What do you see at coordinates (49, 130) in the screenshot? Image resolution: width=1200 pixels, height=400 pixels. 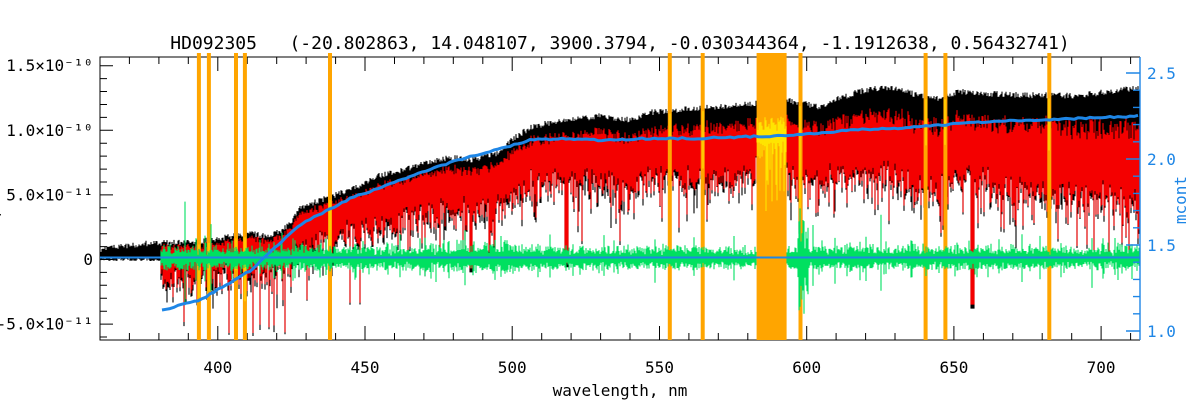 I see `y-left-tick-label: 1.0×10⁻¹⁰` at bounding box center [49, 130].